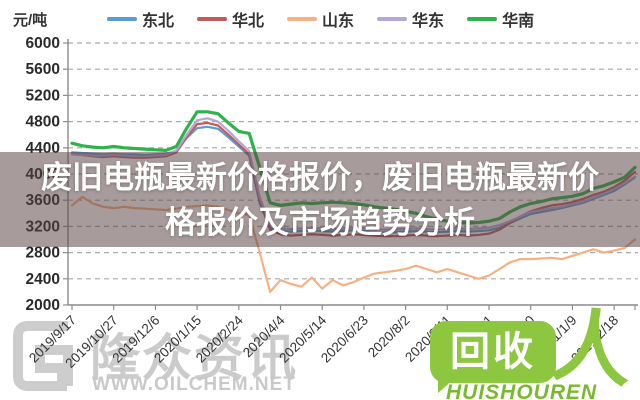 Image resolution: width=640 pixels, height=400 pixels. What do you see at coordinates (522, 390) in the screenshot?
I see `watermark-caption: HUISHOUREN` at bounding box center [522, 390].